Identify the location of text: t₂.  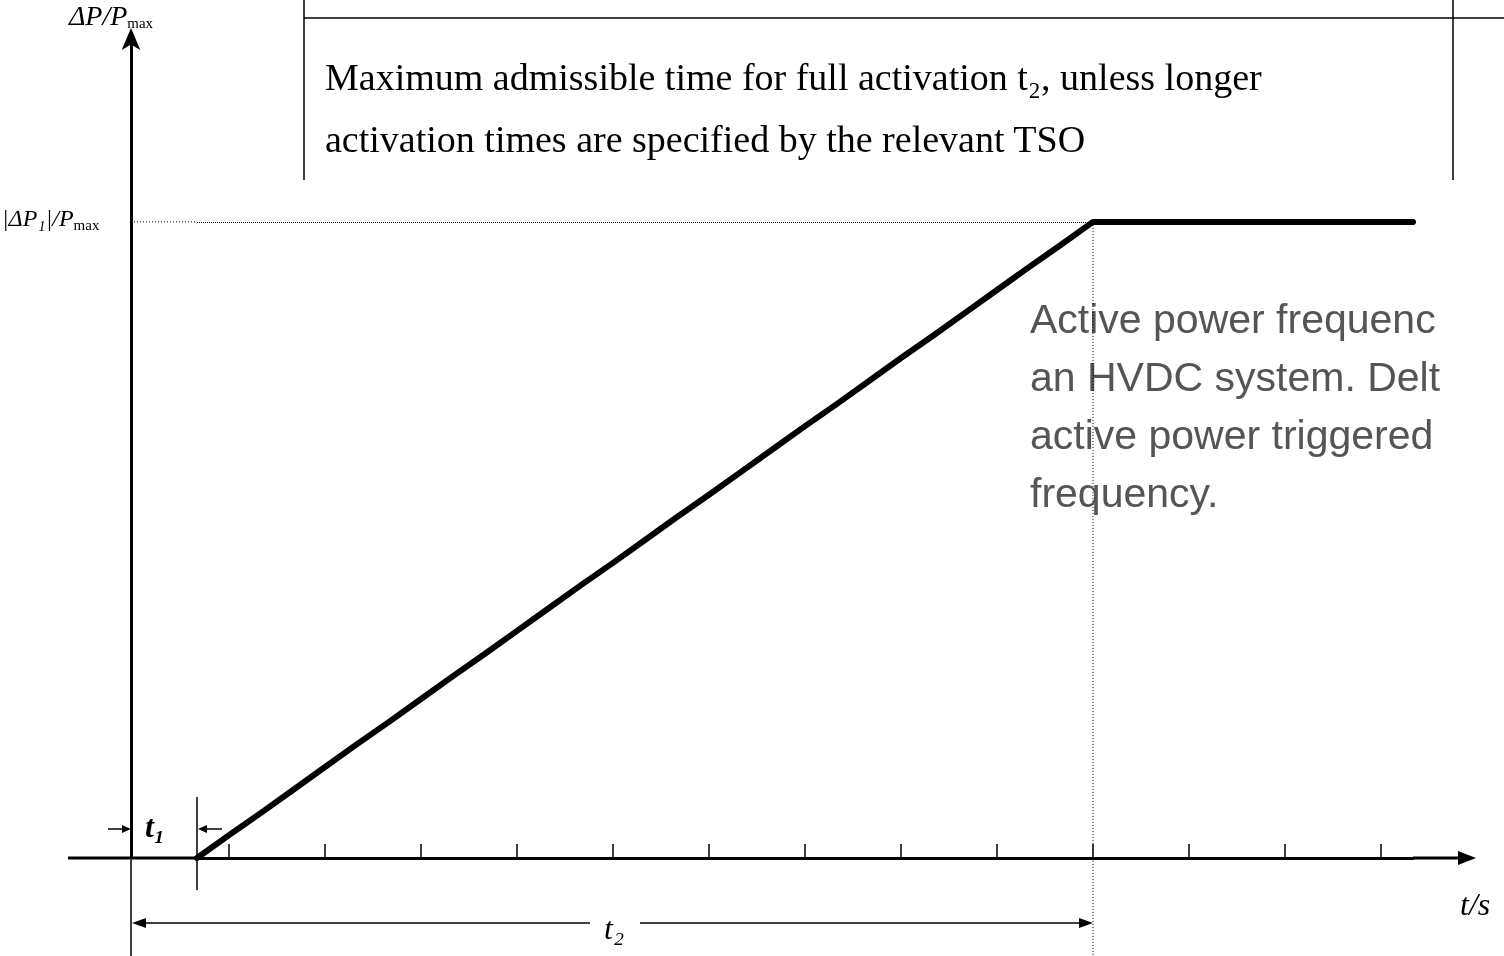
(614, 928).